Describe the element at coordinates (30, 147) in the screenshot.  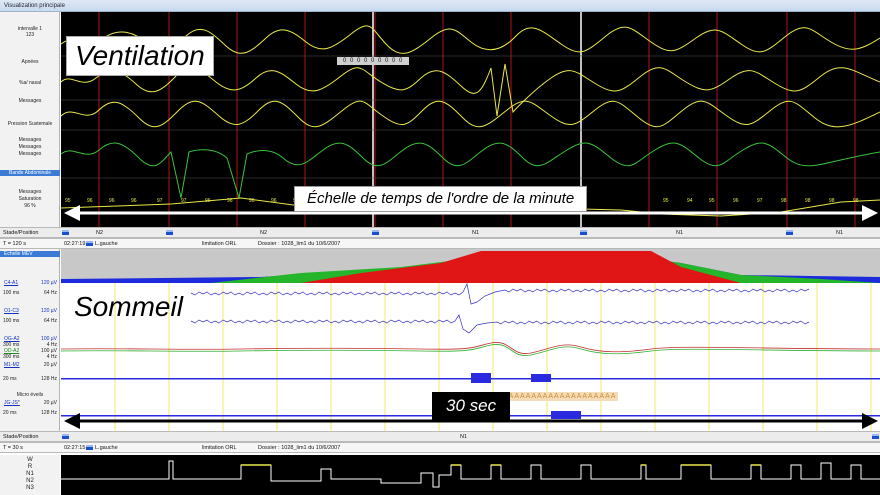
I see `channel-label-messages-3: Messages` at that location.